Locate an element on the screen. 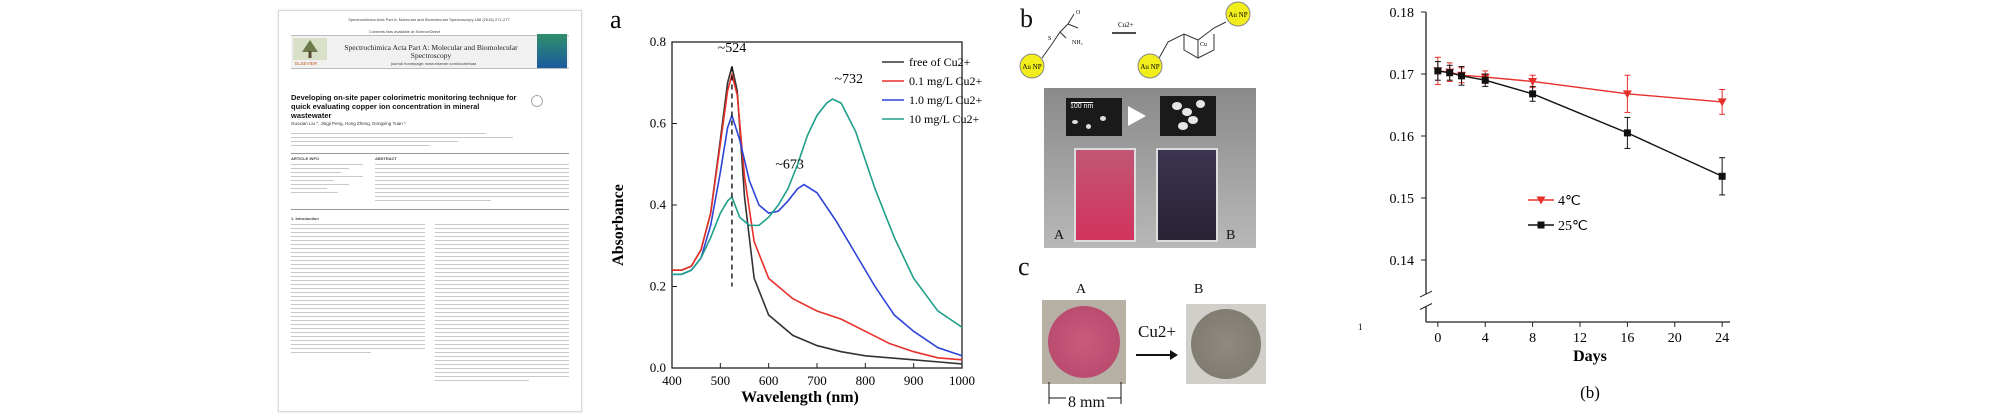  y-tick-label: 0.4 is located at coordinates (658, 204).